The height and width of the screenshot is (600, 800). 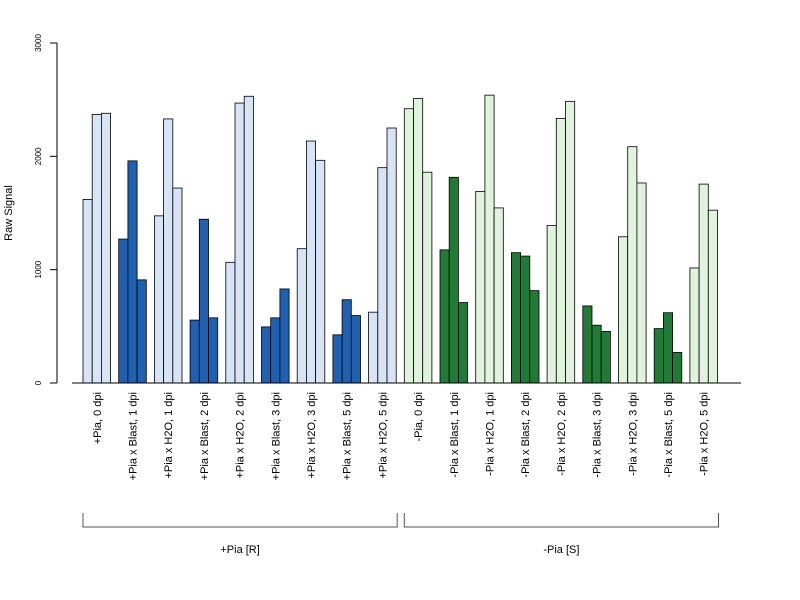 I want to click on y-tick-label: 1000, so click(x=38, y=269).